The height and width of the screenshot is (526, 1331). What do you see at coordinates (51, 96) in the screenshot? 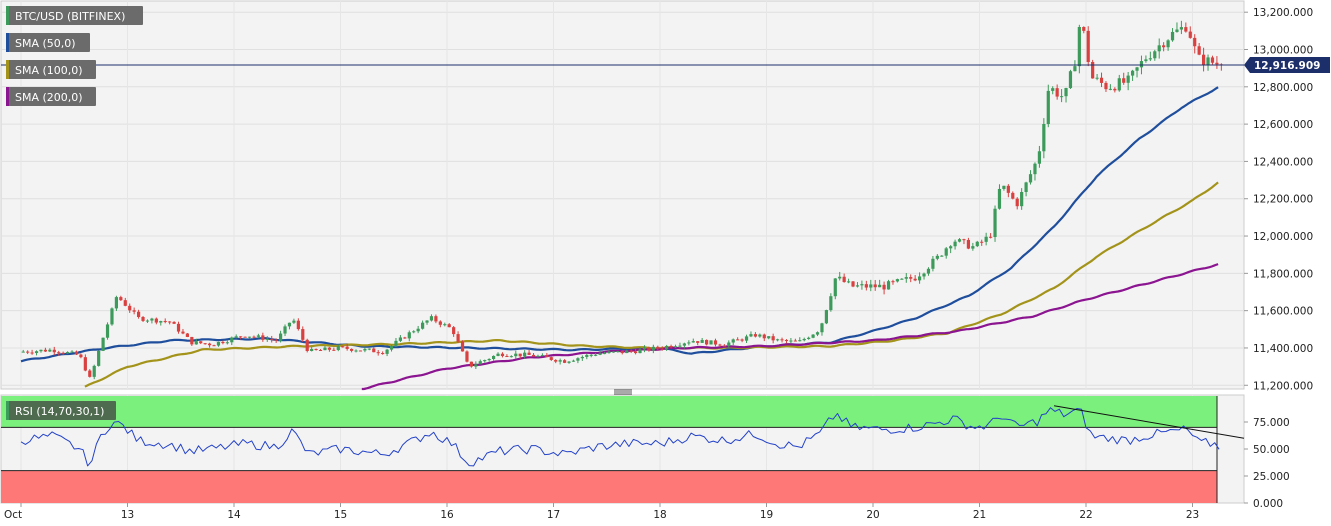
I see `legend-sma-2: SMA (200,0)` at bounding box center [51, 96].